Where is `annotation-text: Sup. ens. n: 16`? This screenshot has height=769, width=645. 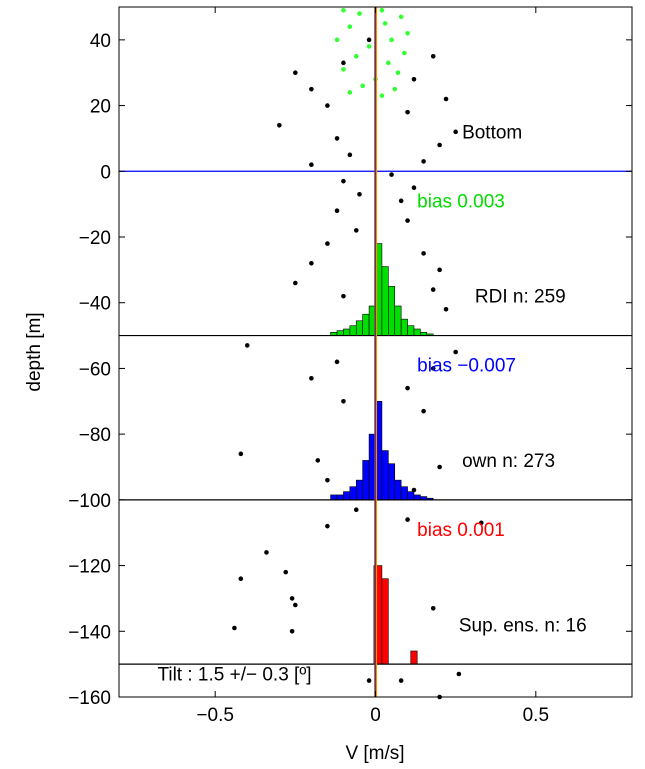 annotation-text: Sup. ens. n: 16 is located at coordinates (523, 625).